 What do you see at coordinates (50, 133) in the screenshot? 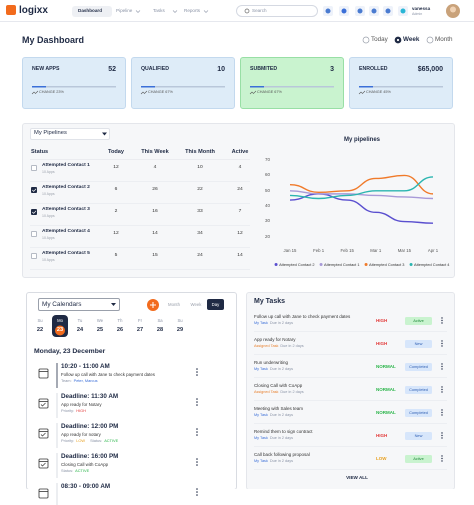
I see `pipelines-dropdown-label: My Pipelines` at bounding box center [50, 133].